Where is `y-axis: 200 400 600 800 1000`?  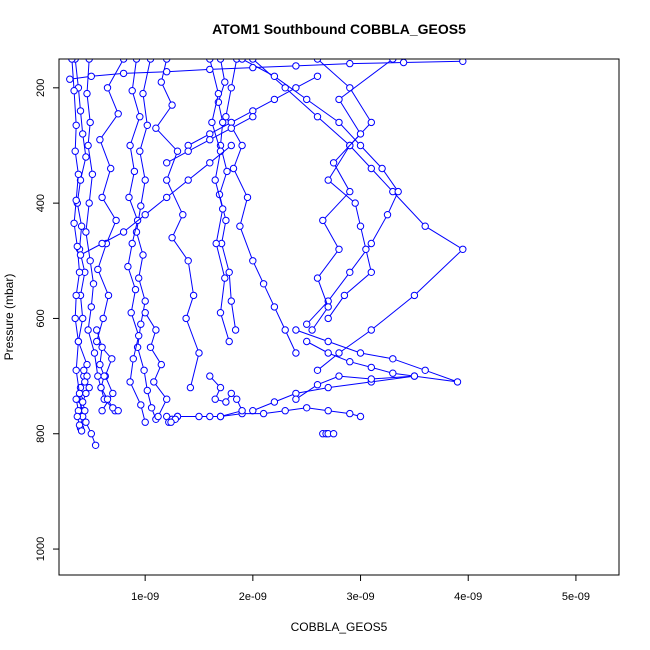
y-axis: 200 400 600 800 1000 is located at coordinates (47, 320).